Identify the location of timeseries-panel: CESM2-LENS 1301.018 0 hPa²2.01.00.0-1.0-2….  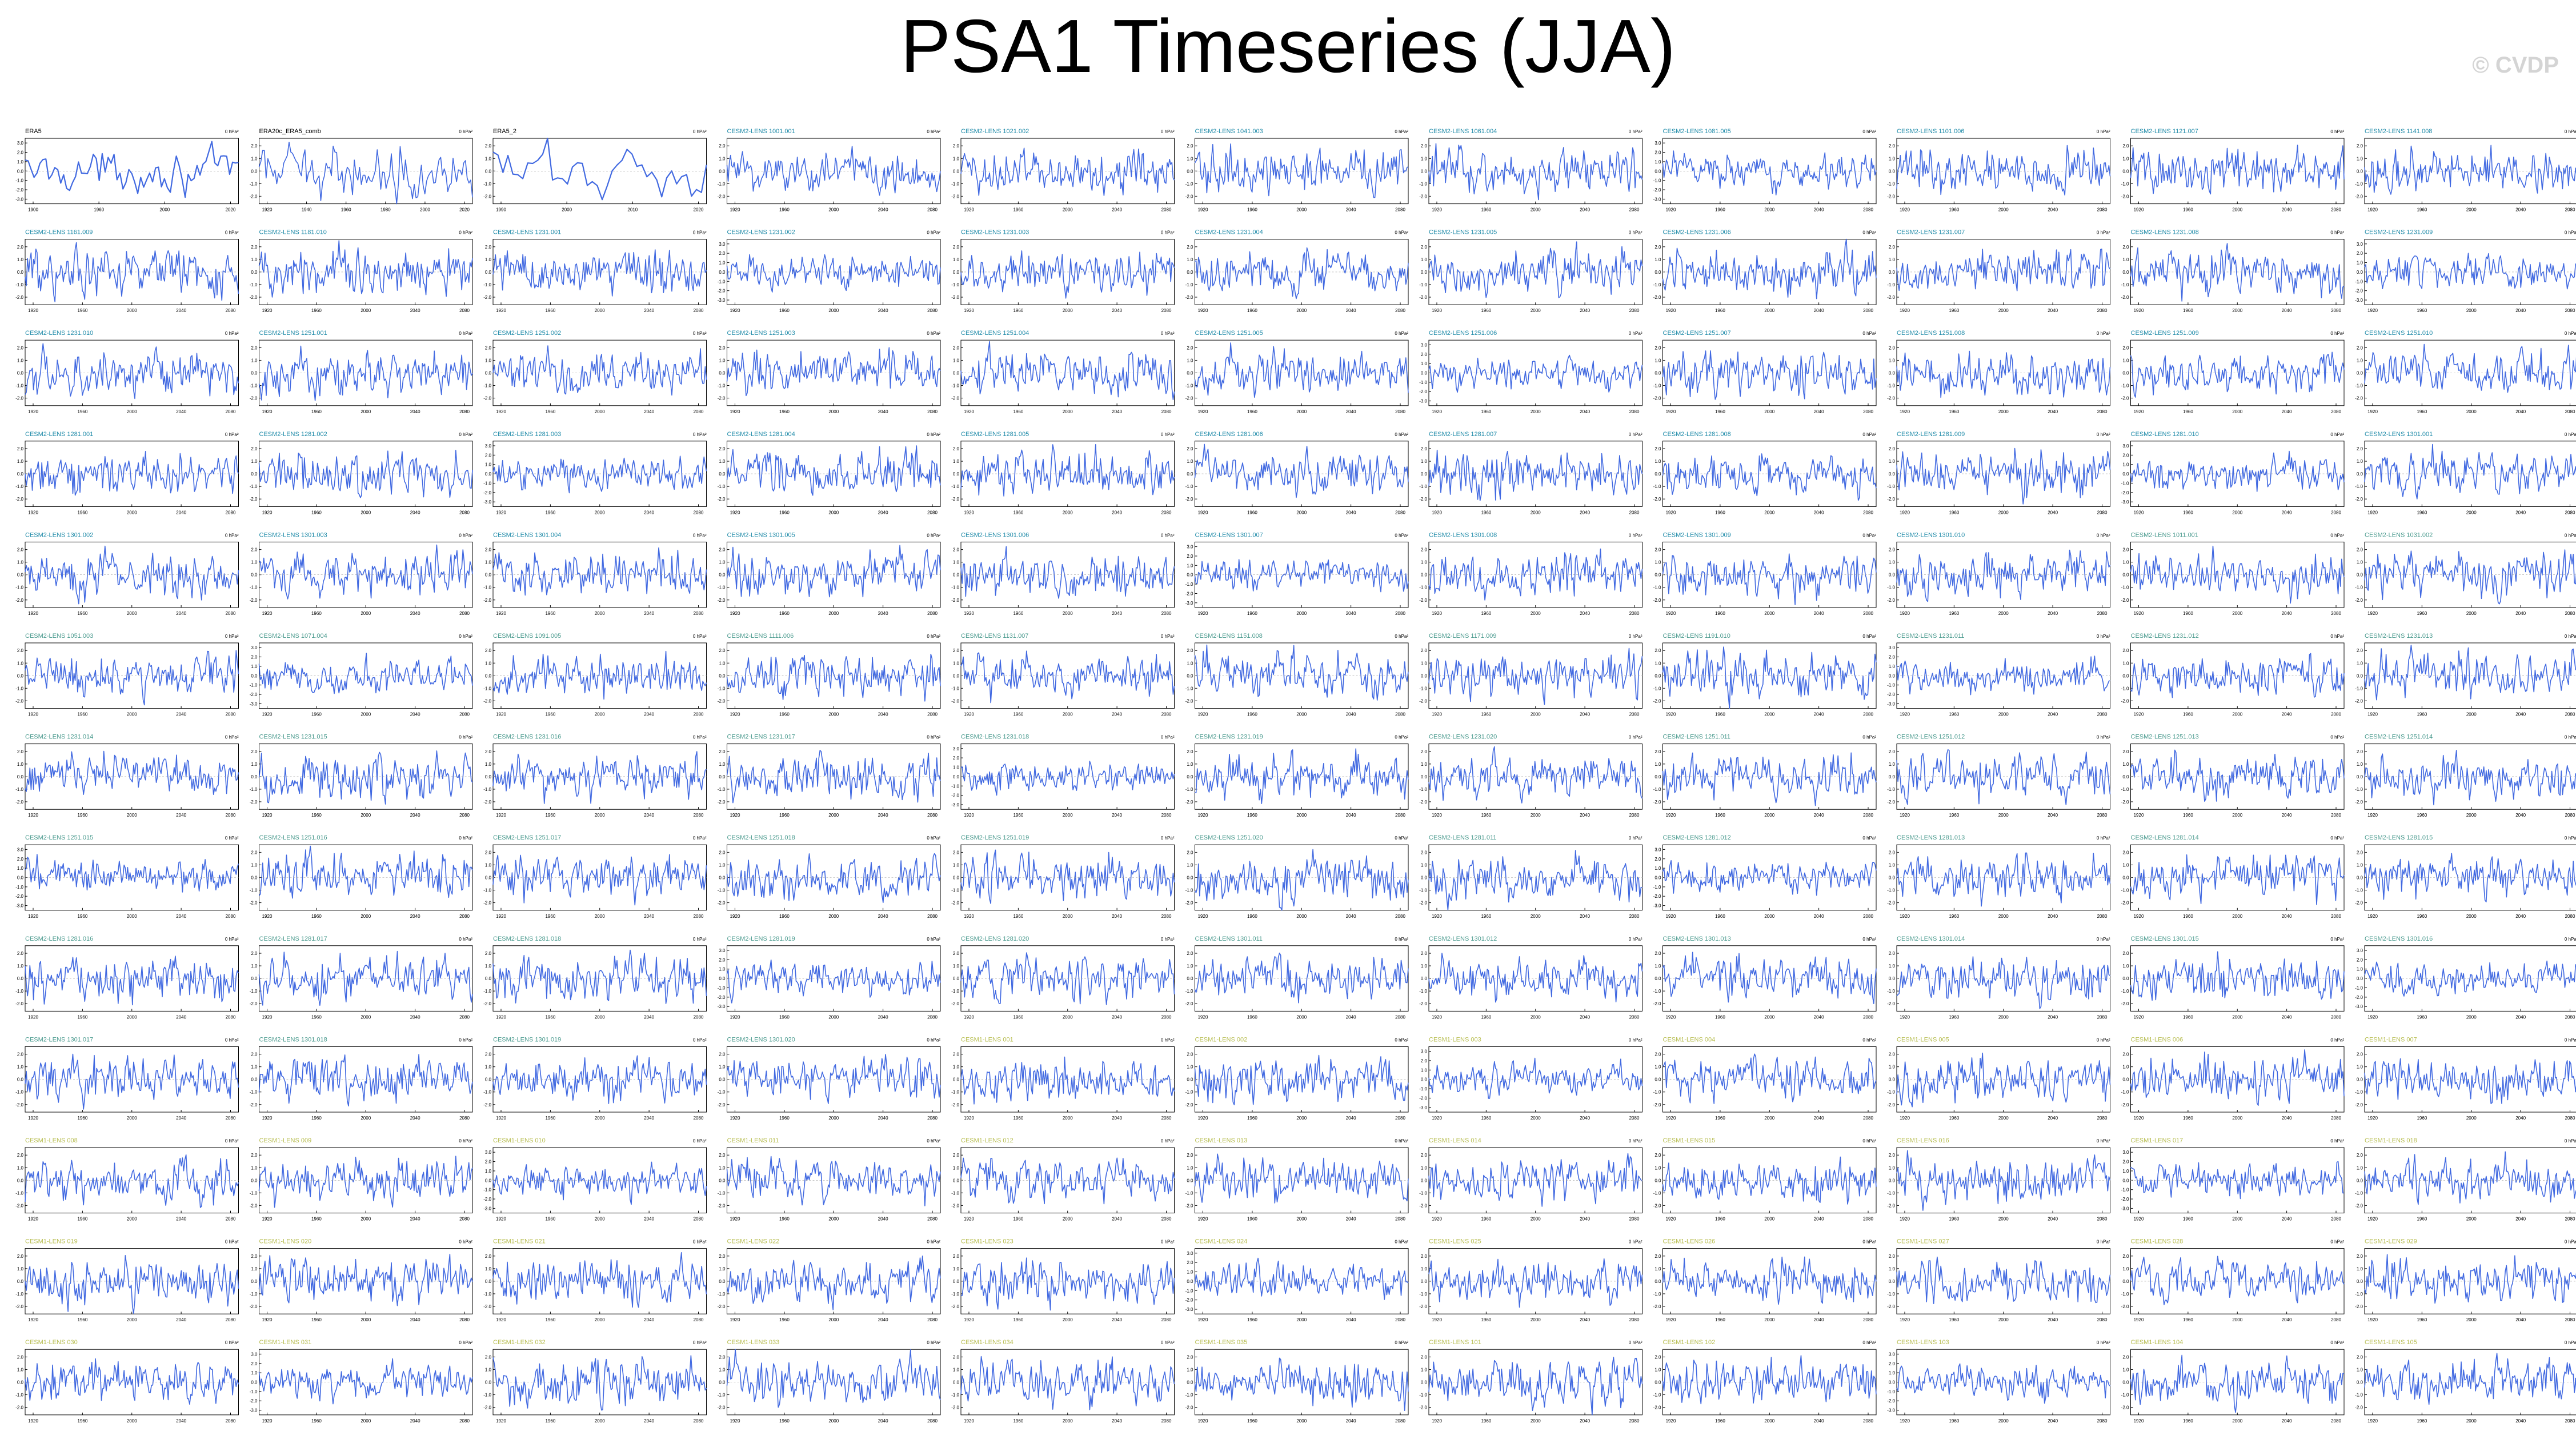
(361, 1078).